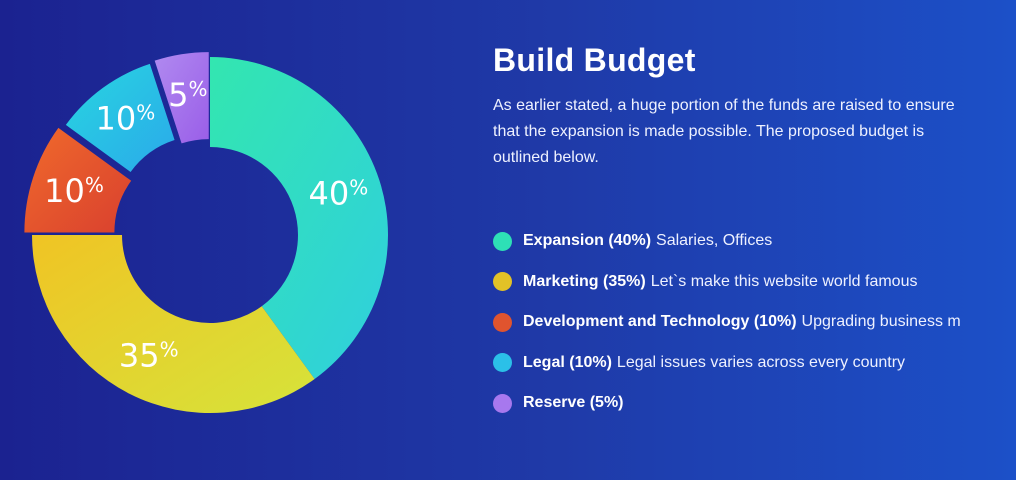 The image size is (1016, 480). I want to click on legend-item-expansion: Expansion (40%) Salaries, Offices, so click(754, 241).